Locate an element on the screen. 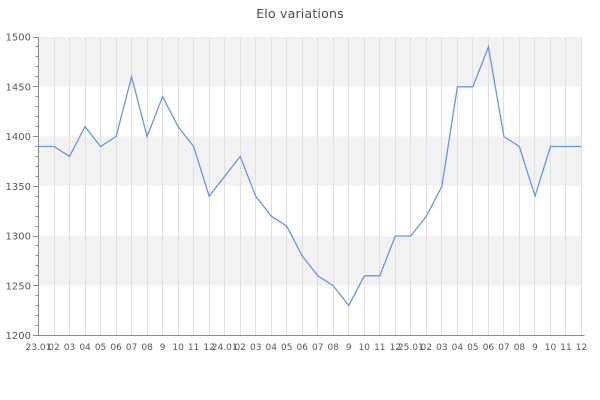  y-tick-label: 1200 is located at coordinates (18, 336).